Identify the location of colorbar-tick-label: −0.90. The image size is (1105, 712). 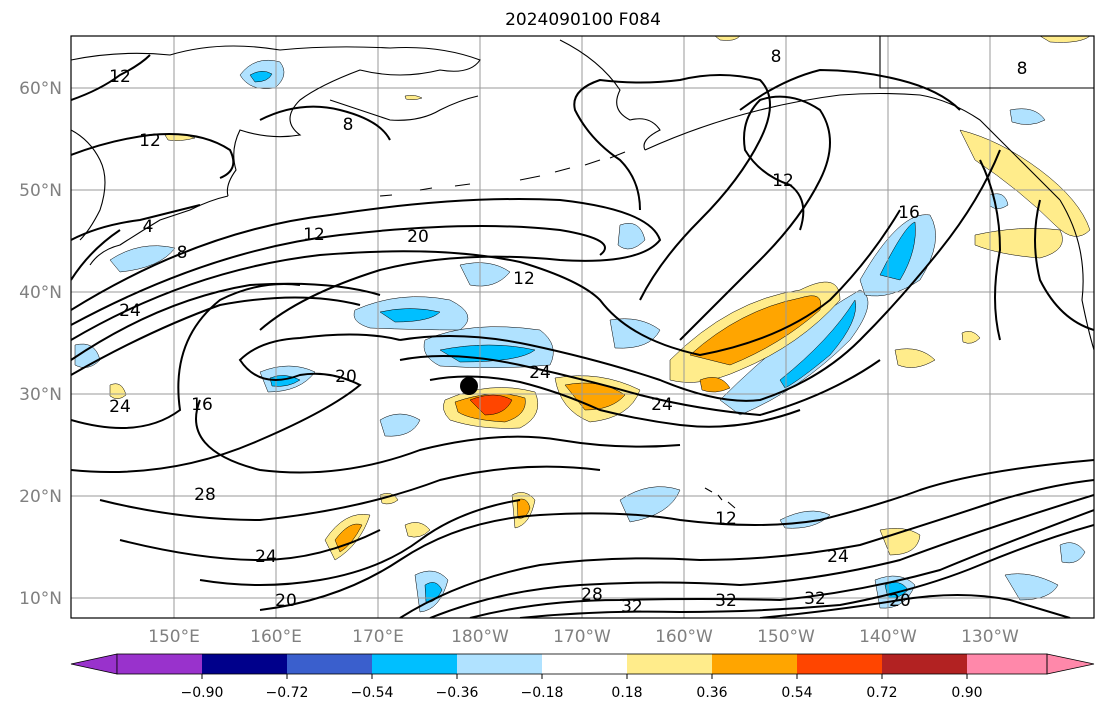
(202, 693).